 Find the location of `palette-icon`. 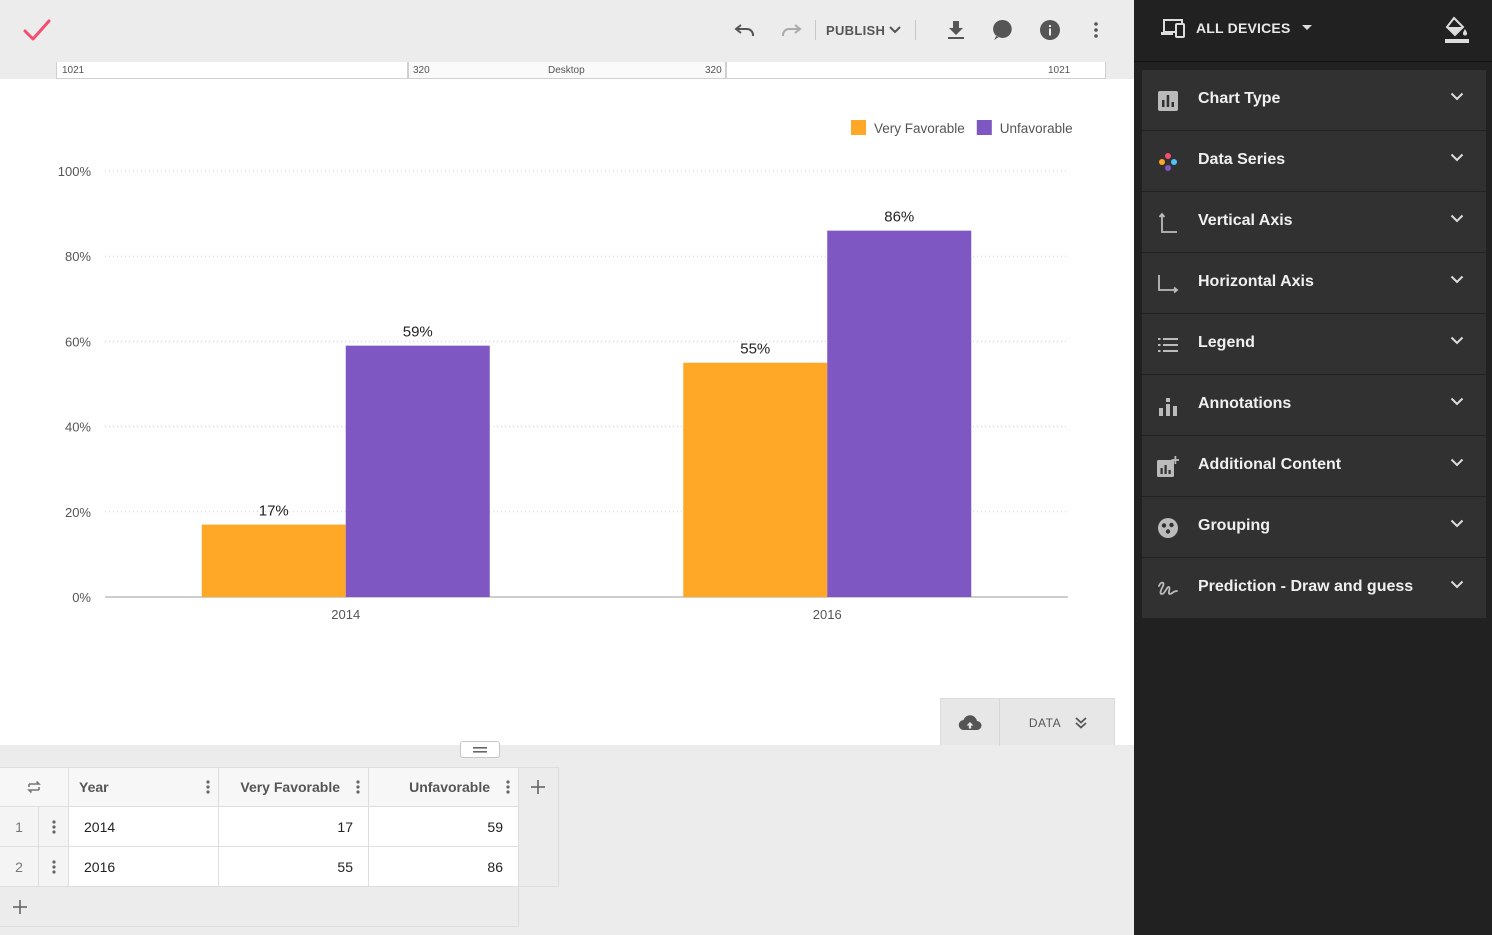

palette-icon is located at coordinates (1168, 162).